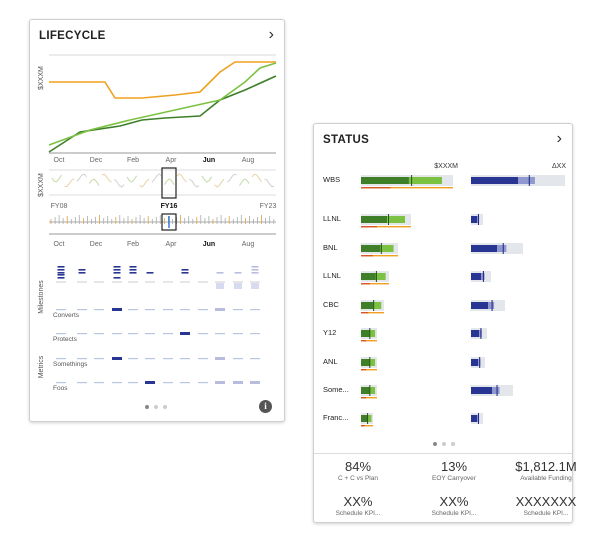 The height and width of the screenshot is (558, 600). Describe the element at coordinates (454, 466) in the screenshot. I see `kpi-value: 13%` at that location.